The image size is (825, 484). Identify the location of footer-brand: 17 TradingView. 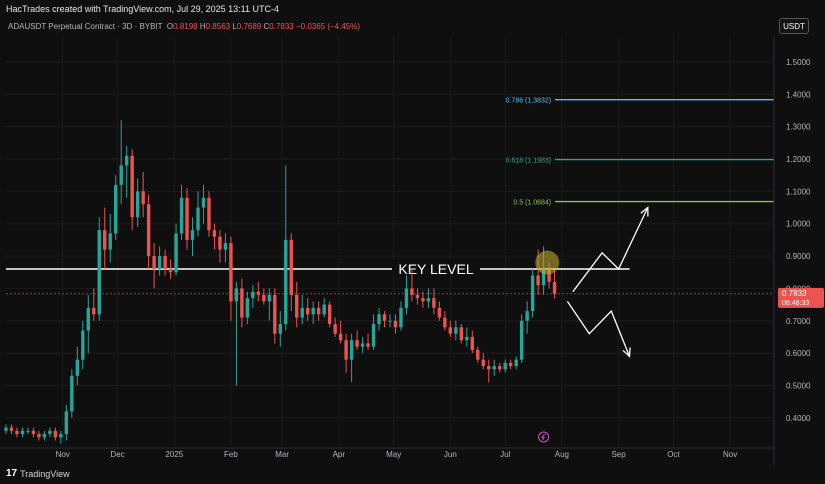
(38, 473).